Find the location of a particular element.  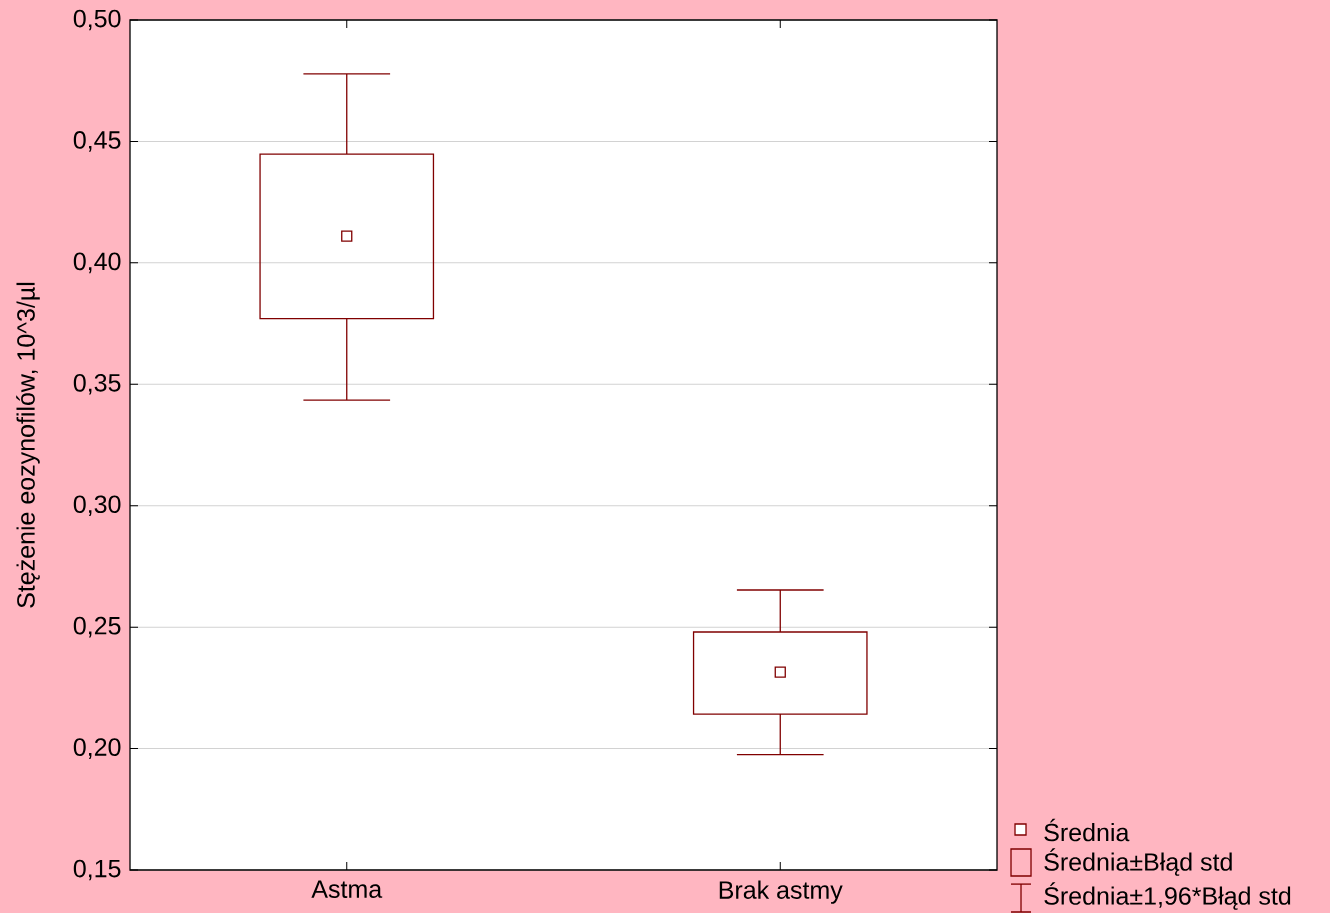

y-tick-label: 0,35 is located at coordinates (97, 384).